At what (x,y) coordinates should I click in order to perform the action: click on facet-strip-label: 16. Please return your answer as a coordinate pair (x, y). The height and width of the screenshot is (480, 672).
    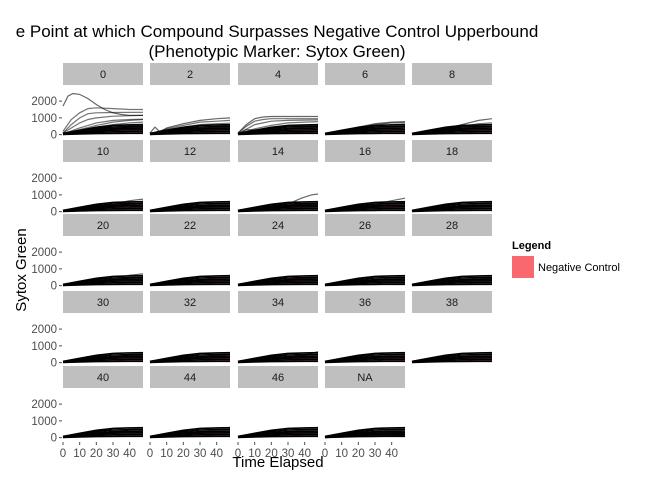
    Looking at the image, I should click on (365, 152).